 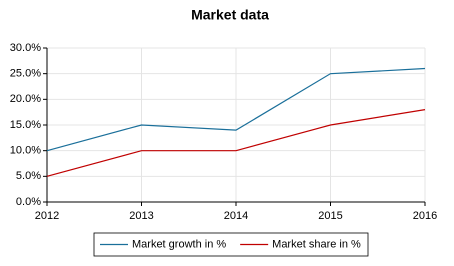 I want to click on y-tick-label: 5.0%, so click(x=28, y=176).